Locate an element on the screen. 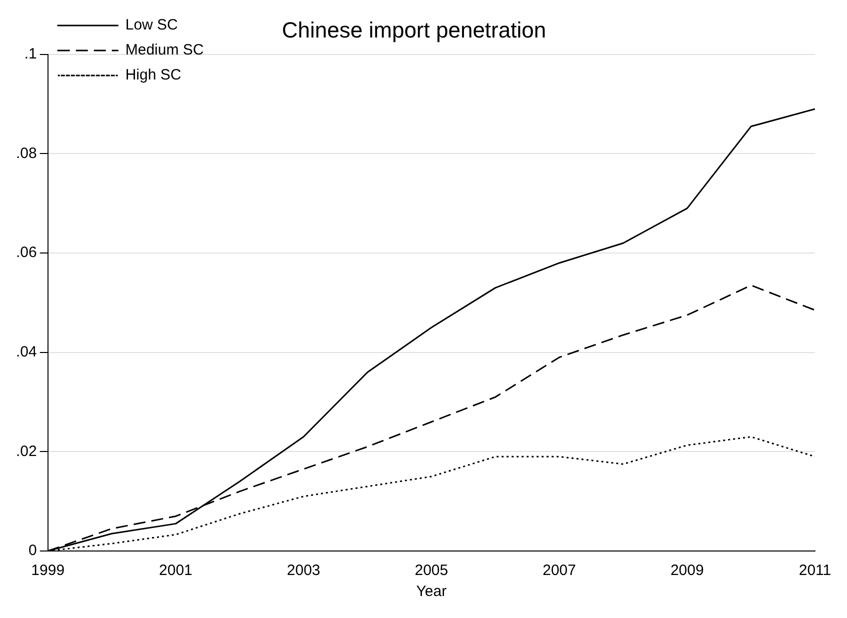  y-tick-label: 0 is located at coordinates (32, 551).